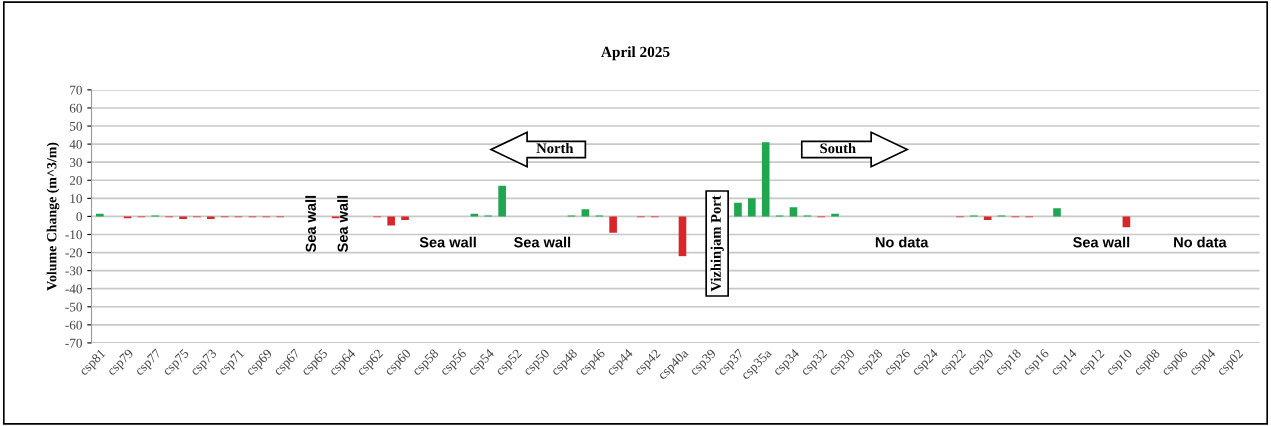 The height and width of the screenshot is (426, 1271). Describe the element at coordinates (76, 90) in the screenshot. I see `y-tick-label: 70` at that location.